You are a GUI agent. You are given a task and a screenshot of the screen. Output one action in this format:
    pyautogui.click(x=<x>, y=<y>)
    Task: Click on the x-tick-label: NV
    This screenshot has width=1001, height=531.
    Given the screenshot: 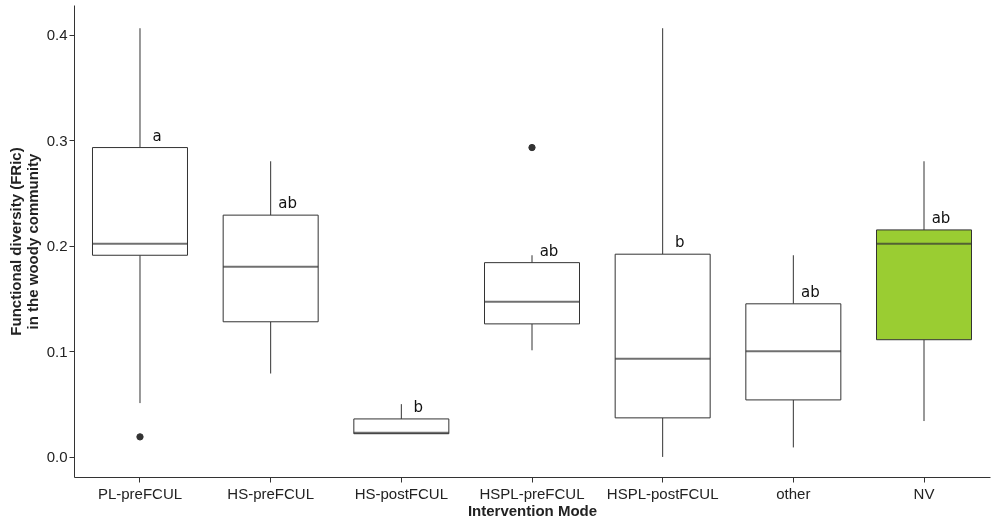 What is the action you would take?
    pyautogui.click(x=924, y=493)
    